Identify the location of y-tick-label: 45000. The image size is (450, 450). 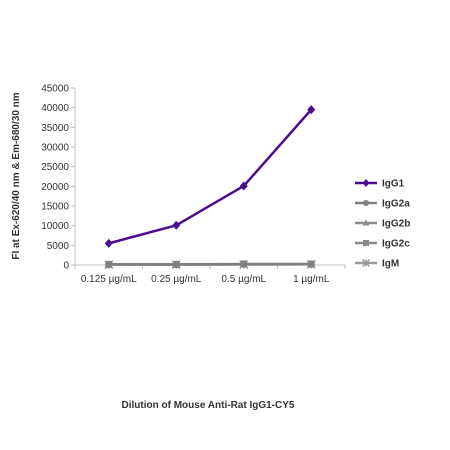
(55, 89).